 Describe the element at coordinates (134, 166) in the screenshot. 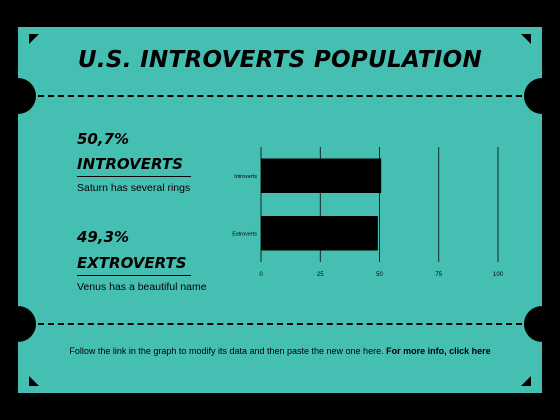

I see `introverts-label: INTROVERTS` at that location.